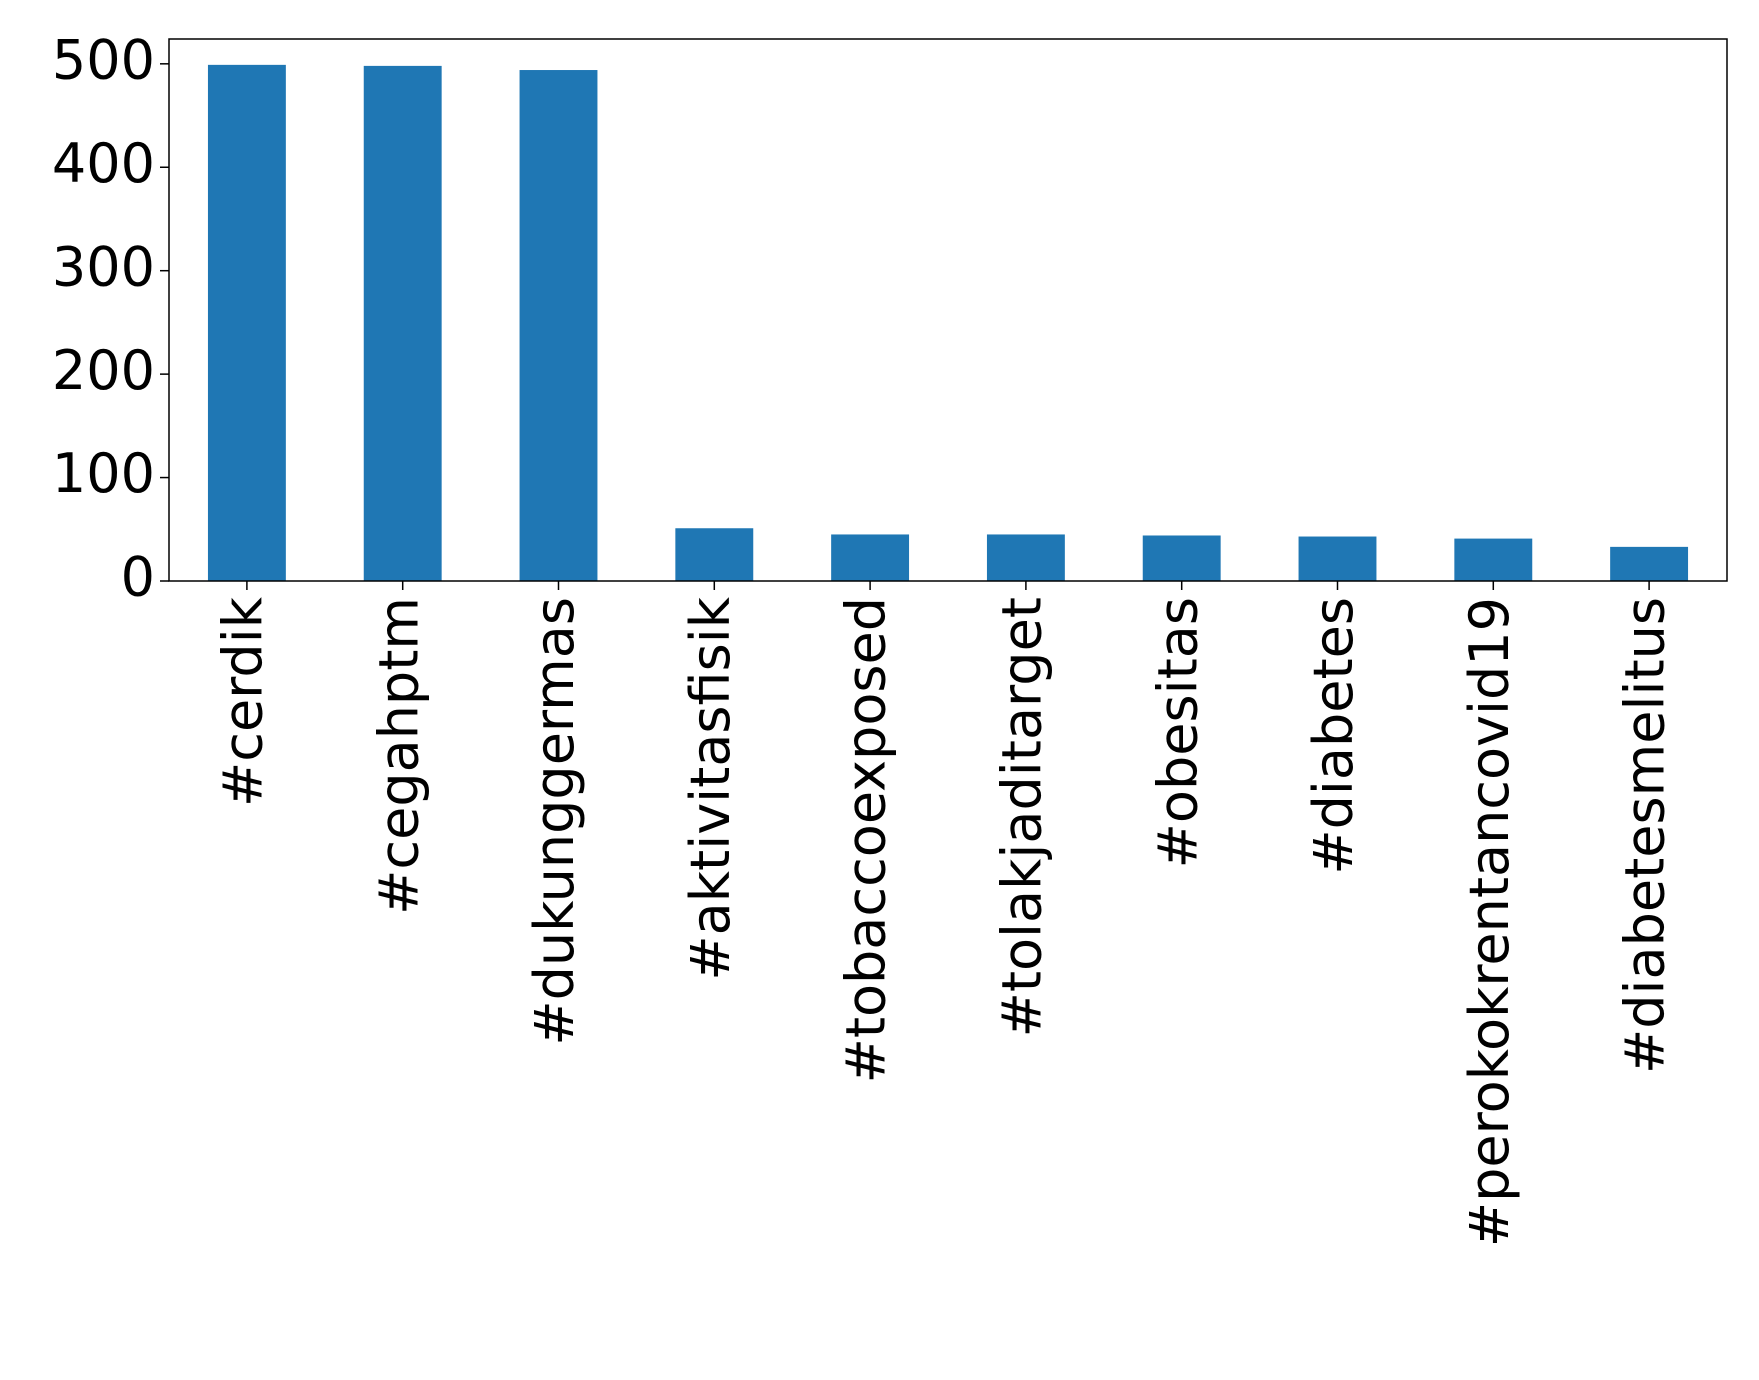 This screenshot has height=1380, width=1759. I want to click on x-tick-label: #cegahptm, so click(398, 756).